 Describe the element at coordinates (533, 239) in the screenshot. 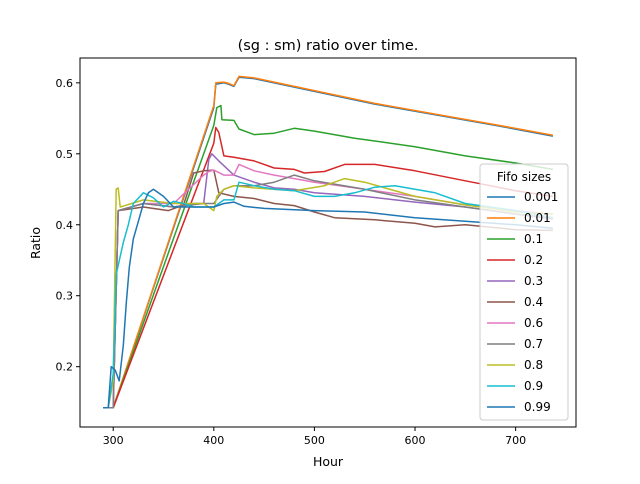

I see `legend-label: 0.1` at that location.